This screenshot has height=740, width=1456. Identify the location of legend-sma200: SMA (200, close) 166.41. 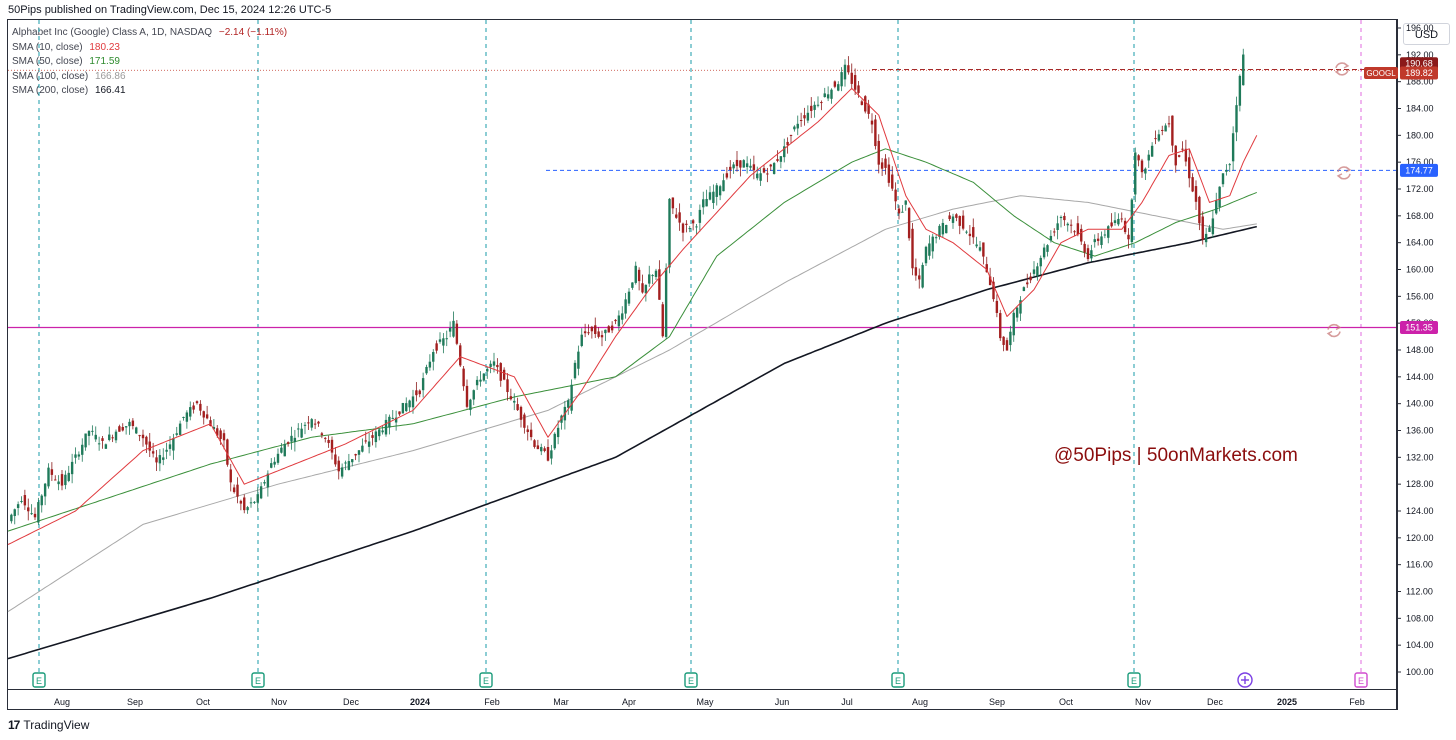
(149, 91).